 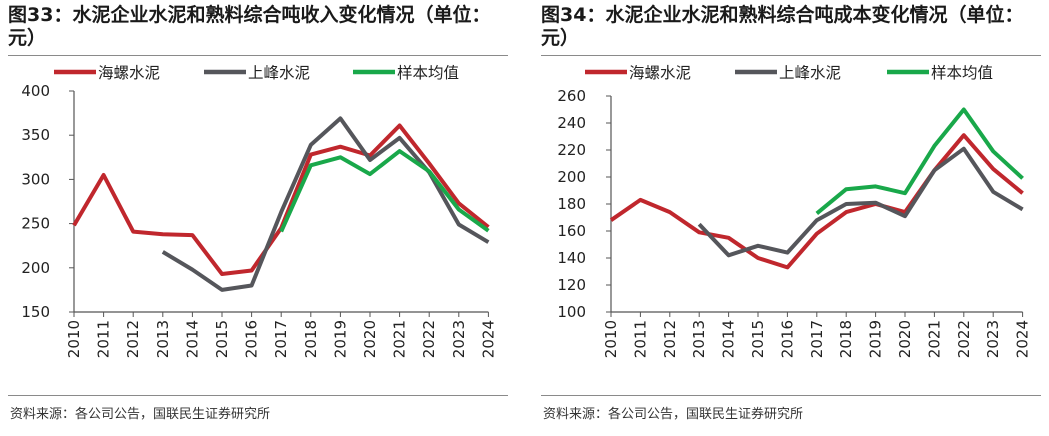 What do you see at coordinates (782, 26) in the screenshot?
I see `chart-title: 图34：水泥企业水泥和熟料综合吨成本变化情况（单位：元）` at bounding box center [782, 26].